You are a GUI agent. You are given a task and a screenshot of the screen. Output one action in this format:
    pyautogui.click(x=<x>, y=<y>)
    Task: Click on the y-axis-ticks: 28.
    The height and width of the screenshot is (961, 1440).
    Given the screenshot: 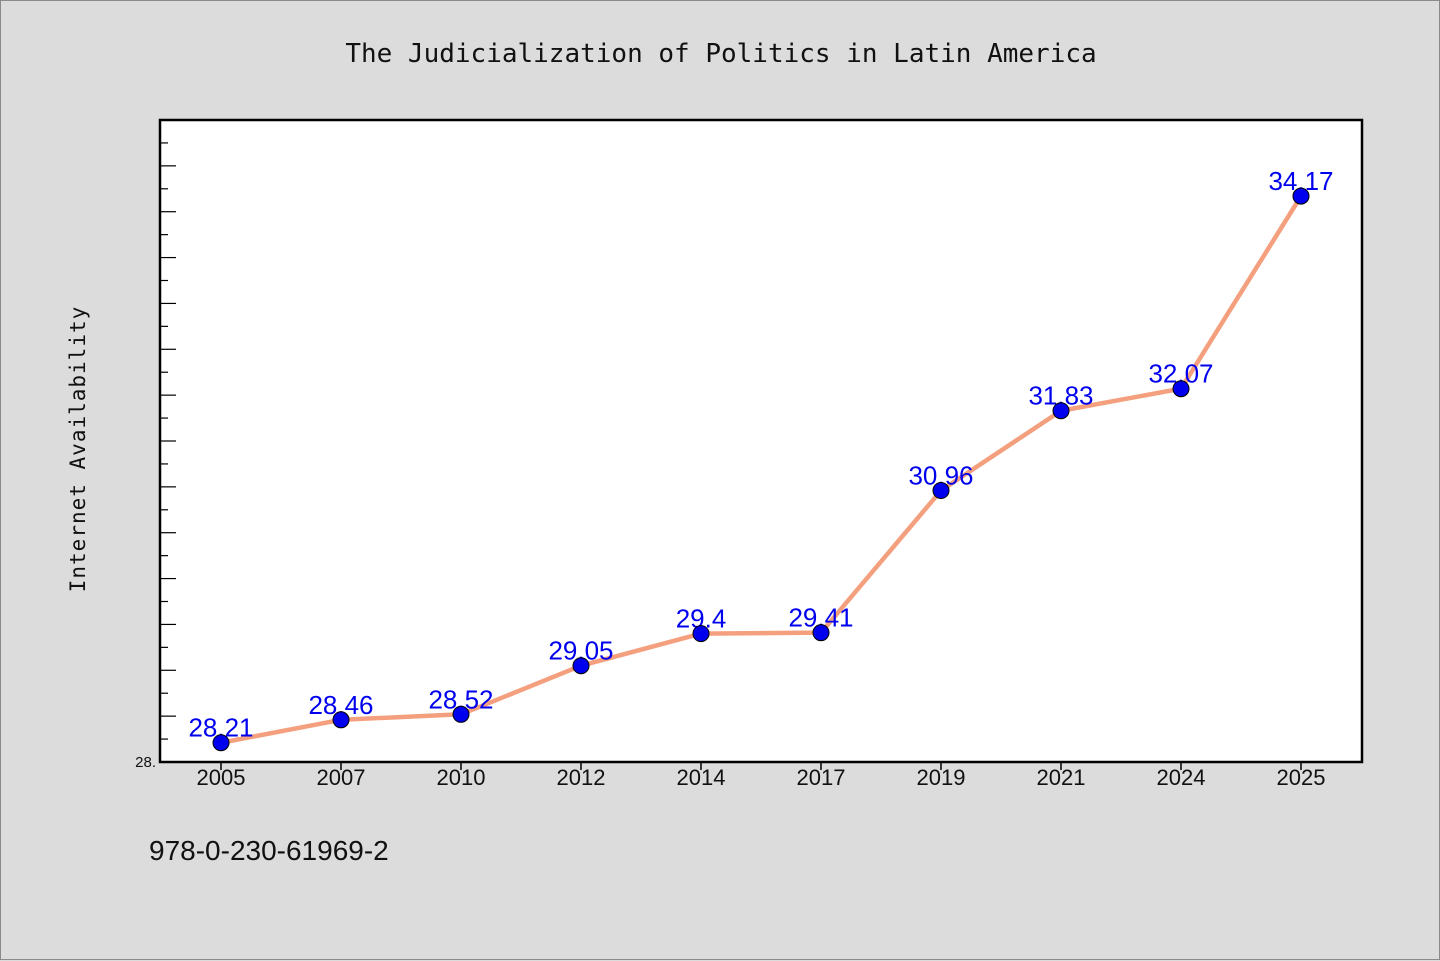 What is the action you would take?
    pyautogui.click(x=155, y=445)
    